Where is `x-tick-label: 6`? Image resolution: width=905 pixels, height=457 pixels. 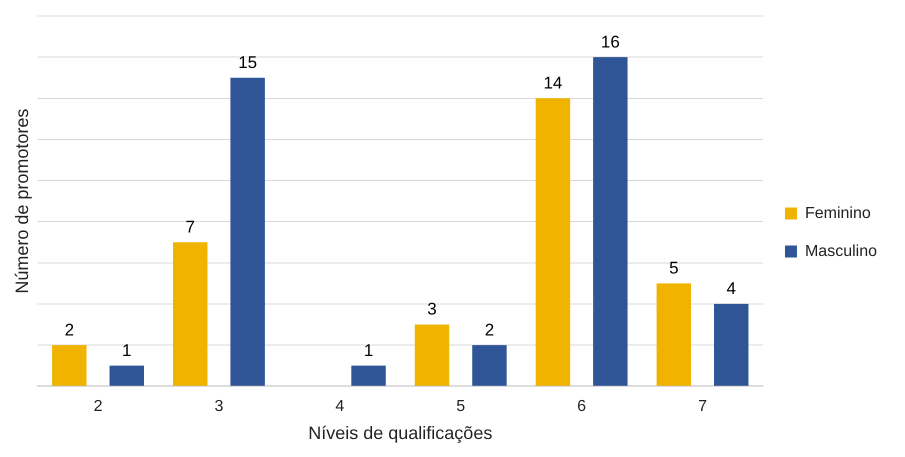 x-tick-label: 6 is located at coordinates (581, 407).